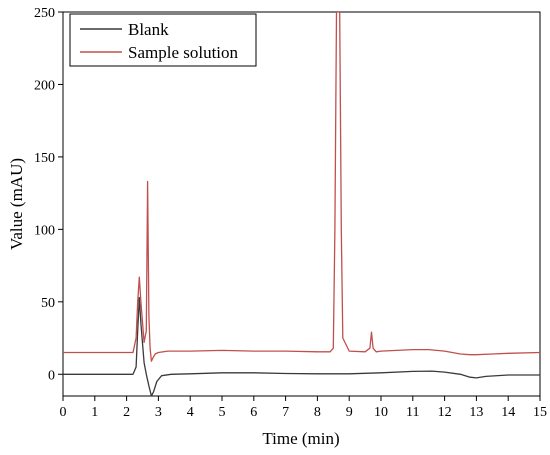 The image size is (550, 455). What do you see at coordinates (253, 412) in the screenshot?
I see `x-tick-label: 6` at bounding box center [253, 412].